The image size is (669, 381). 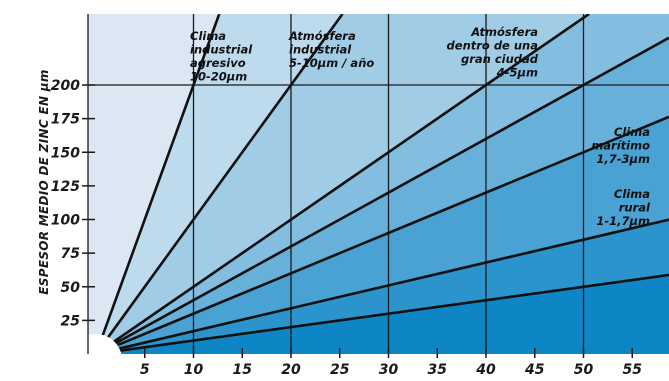 I want to click on zone-label-line: 4-5µm, so click(x=517, y=73).